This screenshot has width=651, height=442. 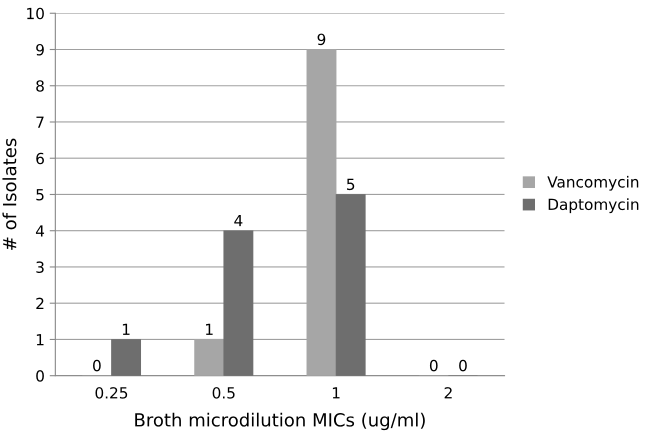 I want to click on legend-label: Vancomycin, so click(x=592, y=183).